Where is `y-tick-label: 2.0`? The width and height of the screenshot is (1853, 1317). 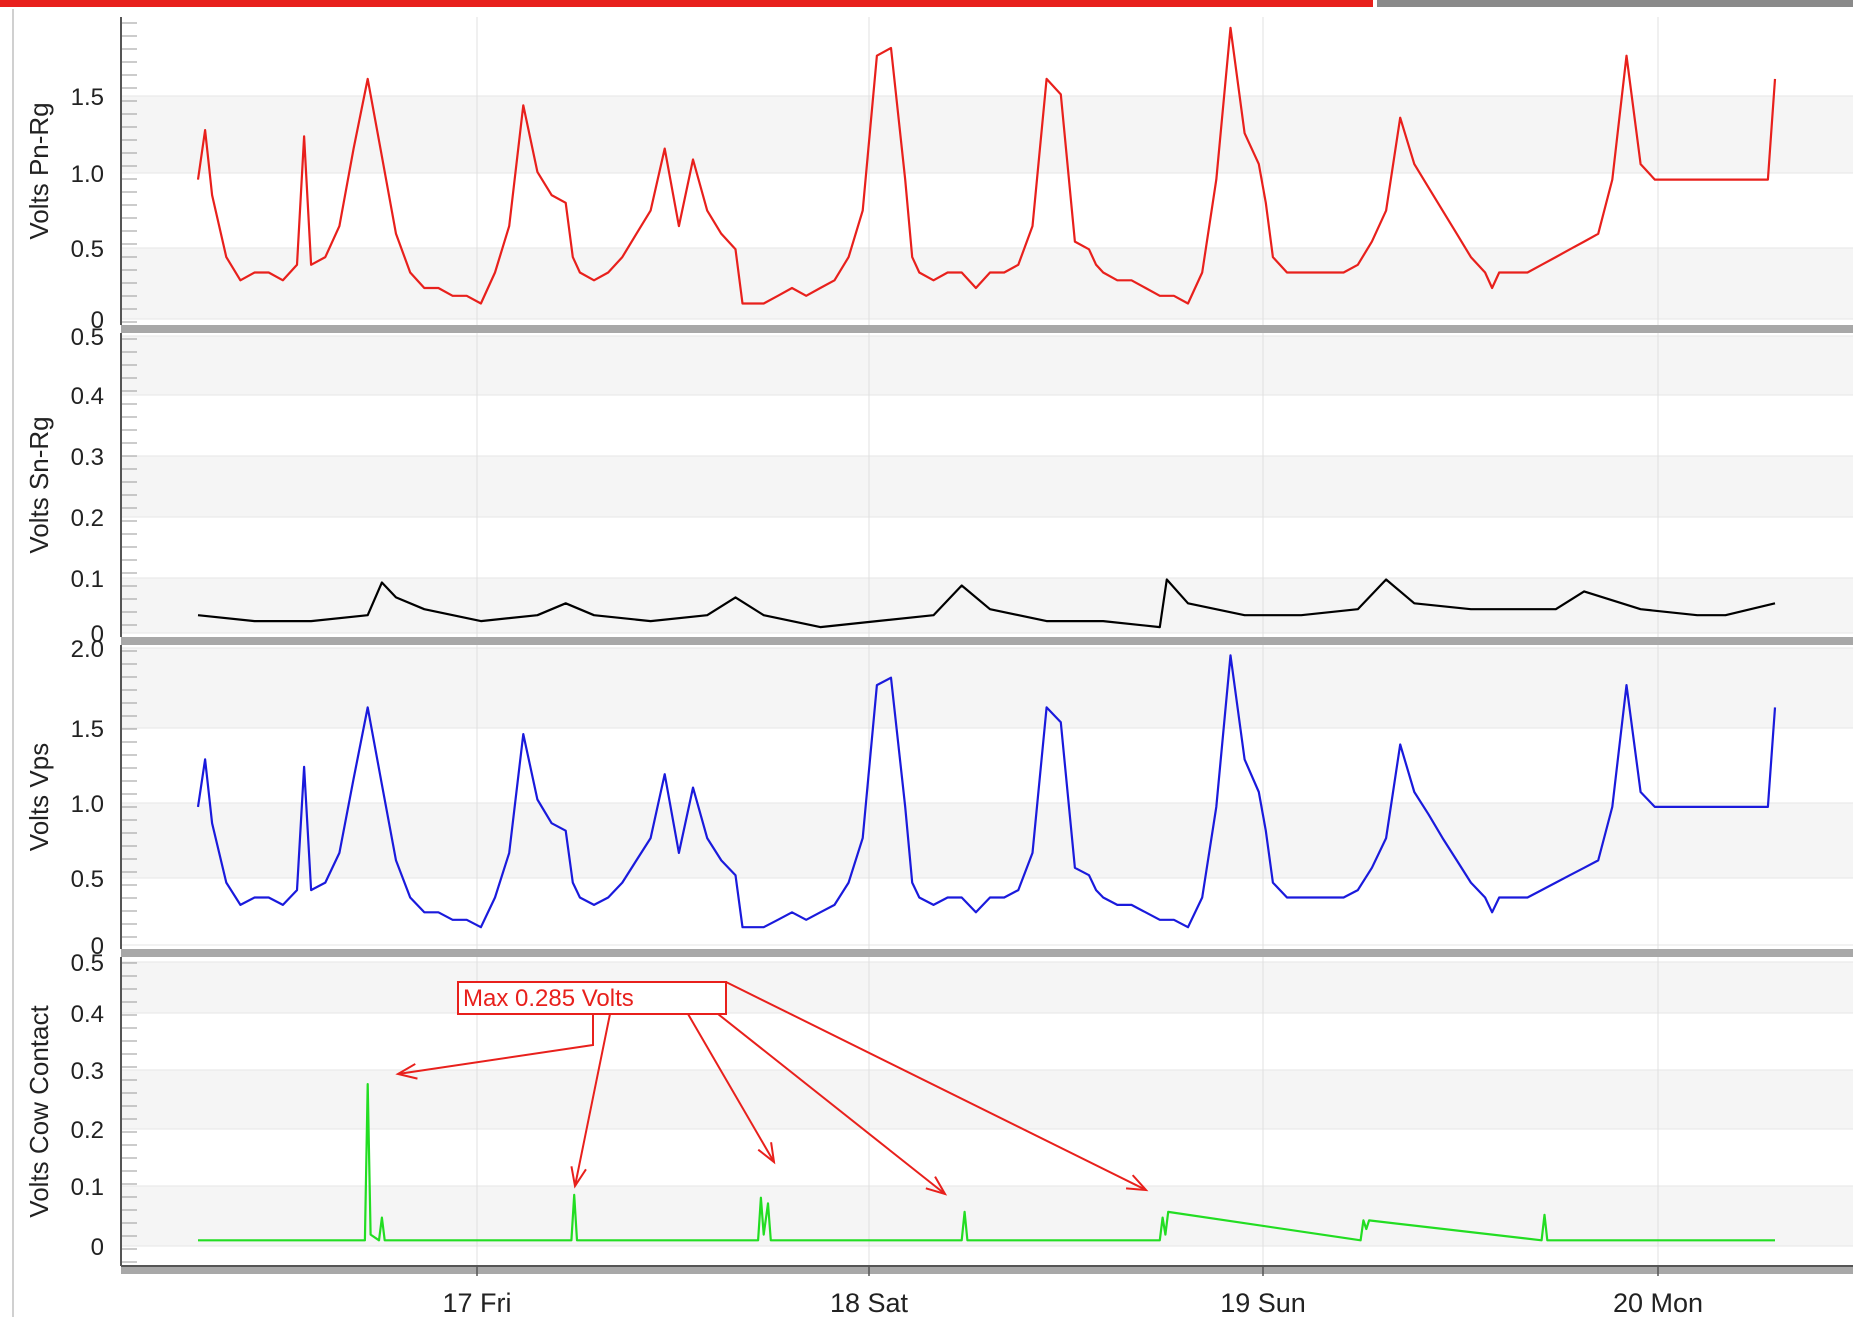
y-tick-label: 2.0 is located at coordinates (87, 649).